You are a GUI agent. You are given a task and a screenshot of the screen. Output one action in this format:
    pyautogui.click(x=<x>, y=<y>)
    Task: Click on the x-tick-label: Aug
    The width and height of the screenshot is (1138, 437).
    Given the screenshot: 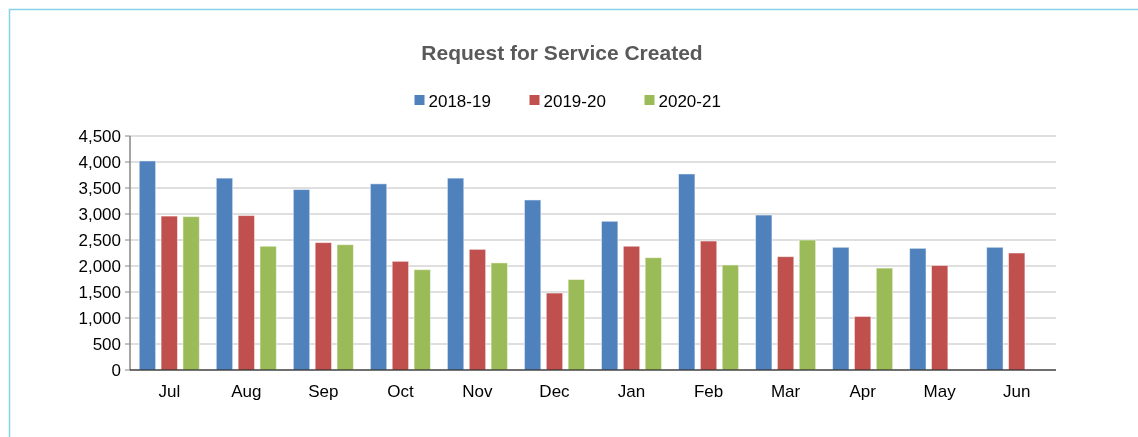 What is the action you would take?
    pyautogui.click(x=246, y=391)
    